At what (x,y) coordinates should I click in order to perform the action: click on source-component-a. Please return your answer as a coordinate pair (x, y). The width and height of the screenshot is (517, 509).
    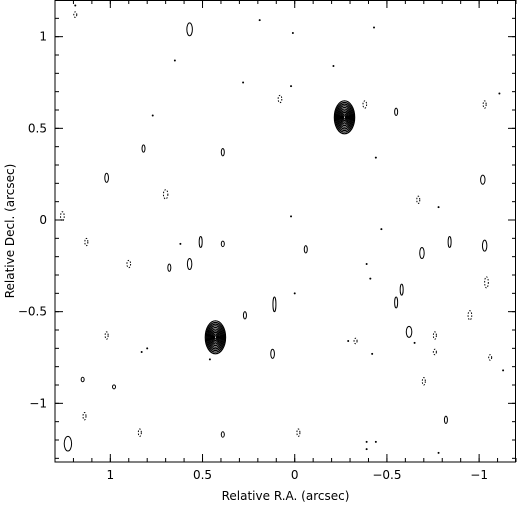
    Looking at the image, I should click on (344, 117).